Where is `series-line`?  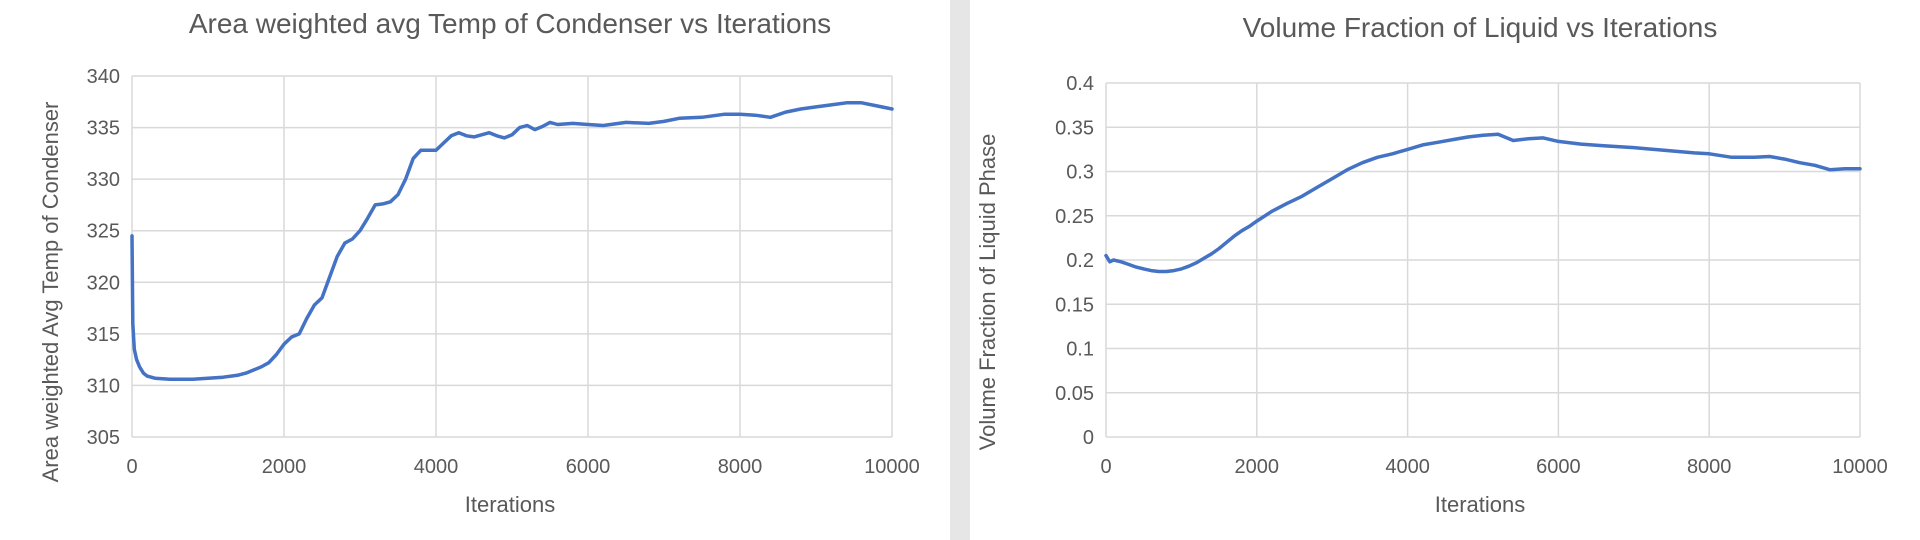
series-line is located at coordinates (1483, 203).